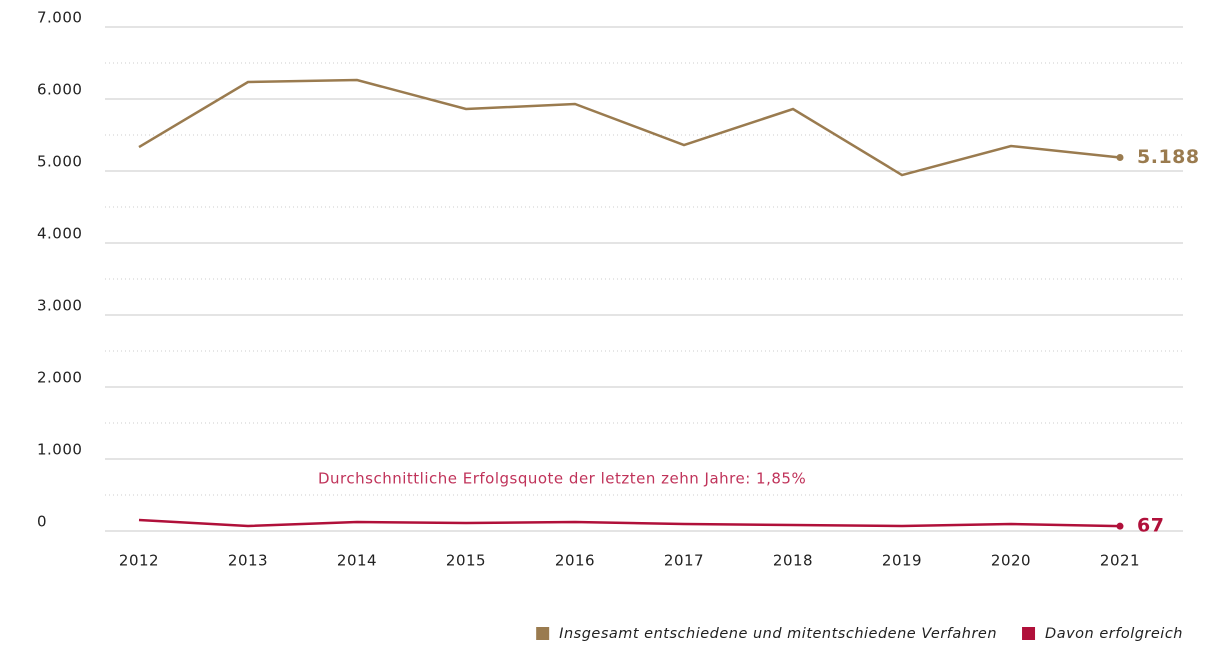  Describe the element at coordinates (59, 162) in the screenshot. I see `y-tick-label: 5.000` at that location.